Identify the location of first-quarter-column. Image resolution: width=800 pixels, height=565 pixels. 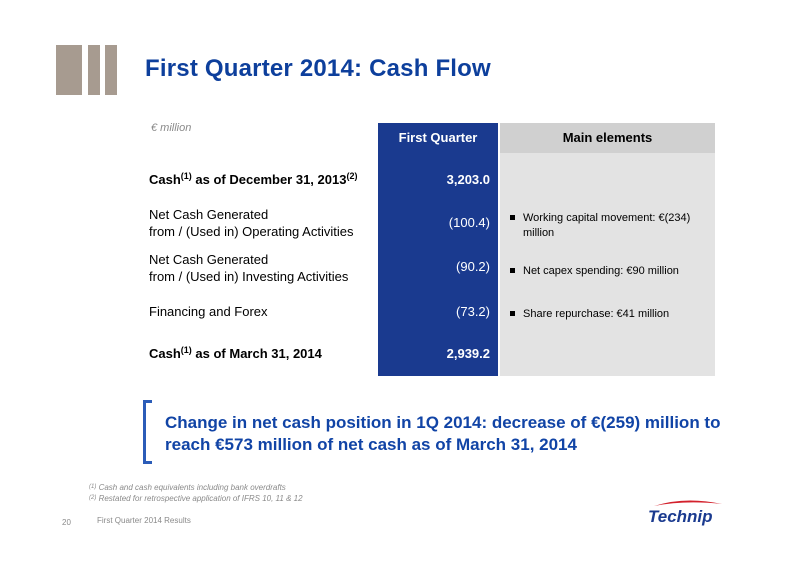
(438, 249).